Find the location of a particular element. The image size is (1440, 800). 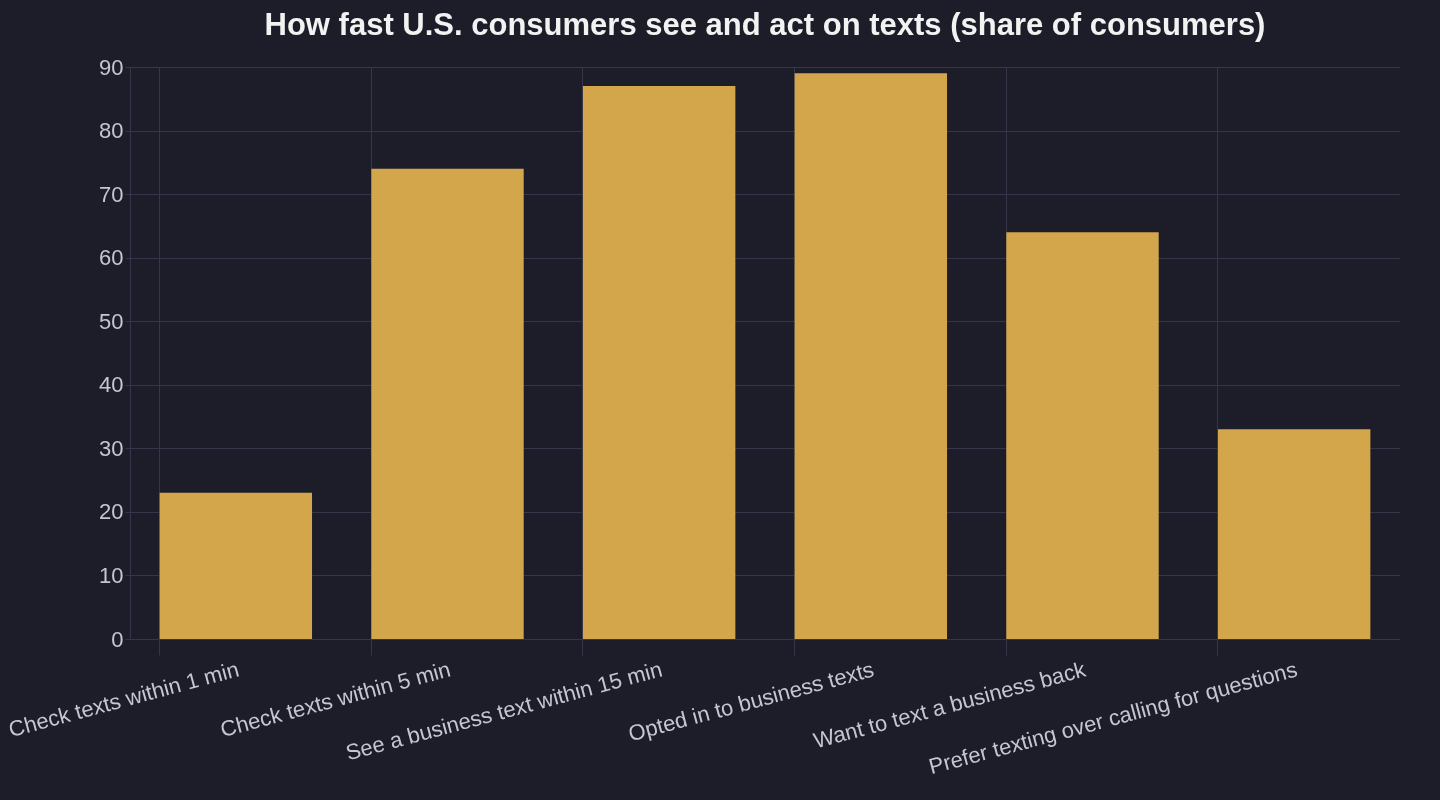

y-tick-label: 20 is located at coordinates (111, 512).